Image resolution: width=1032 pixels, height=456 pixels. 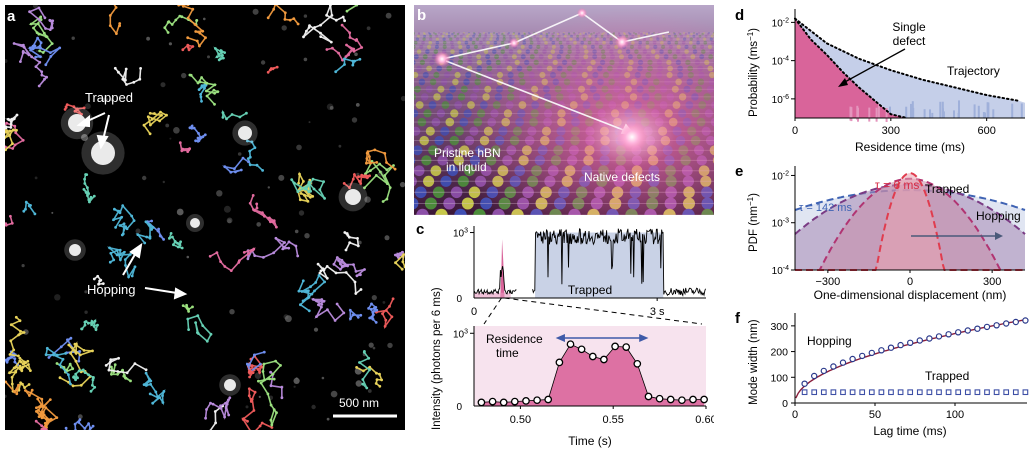 I want to click on x-axis-label: One-dimensional displacement (nm), so click(x=910, y=295).